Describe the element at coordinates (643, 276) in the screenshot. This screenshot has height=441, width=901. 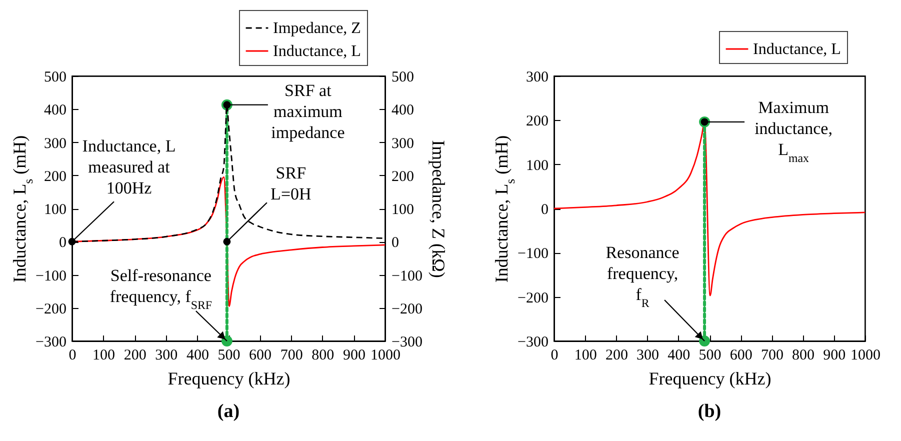
I see `annotation: Resonance frequency, f$_{R}$` at that location.